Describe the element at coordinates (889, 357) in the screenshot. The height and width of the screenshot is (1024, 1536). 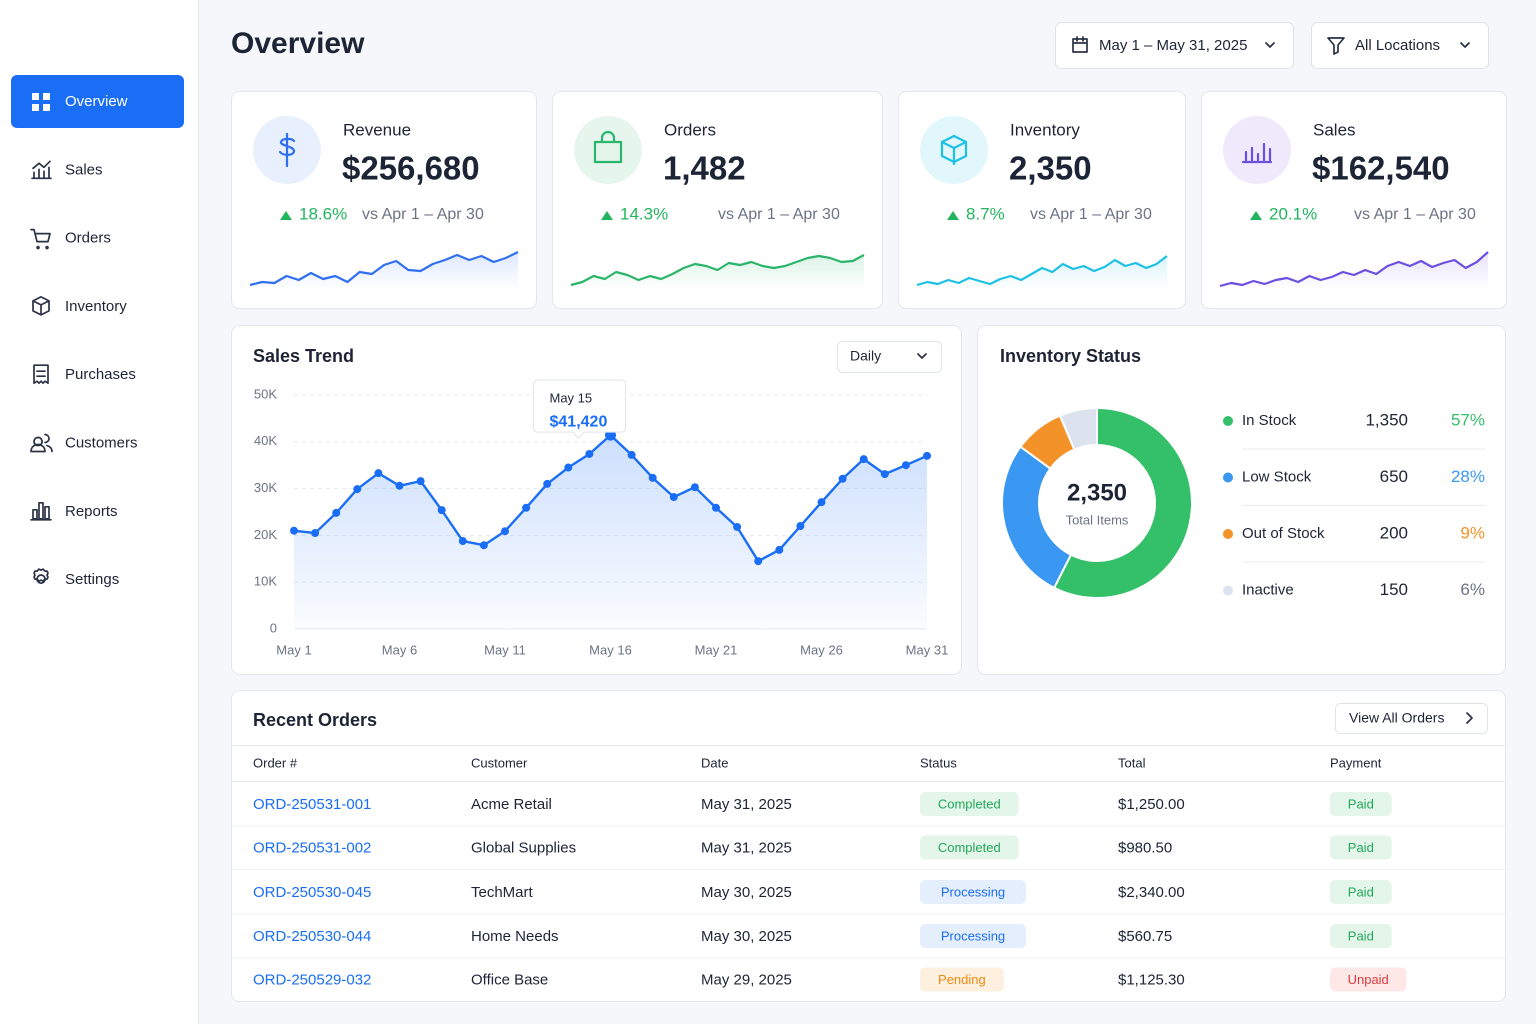
I see `interval-dropdown: Daily` at that location.